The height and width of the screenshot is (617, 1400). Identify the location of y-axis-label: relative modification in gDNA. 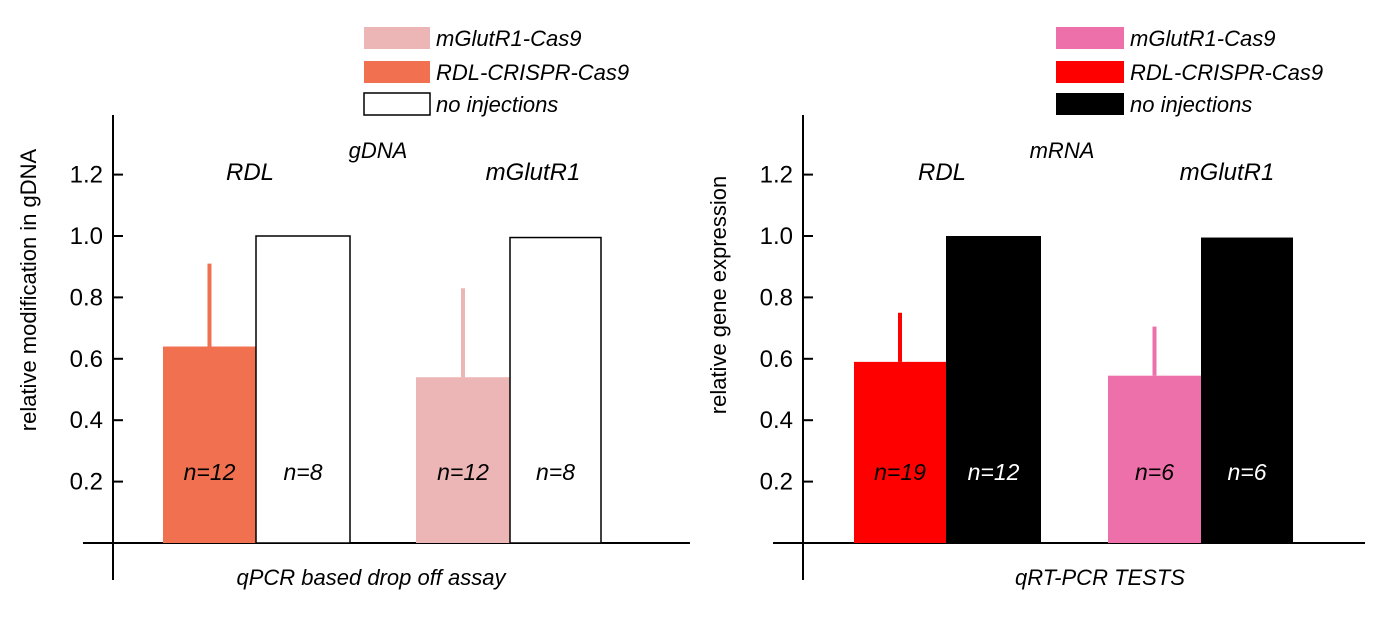
(28, 289).